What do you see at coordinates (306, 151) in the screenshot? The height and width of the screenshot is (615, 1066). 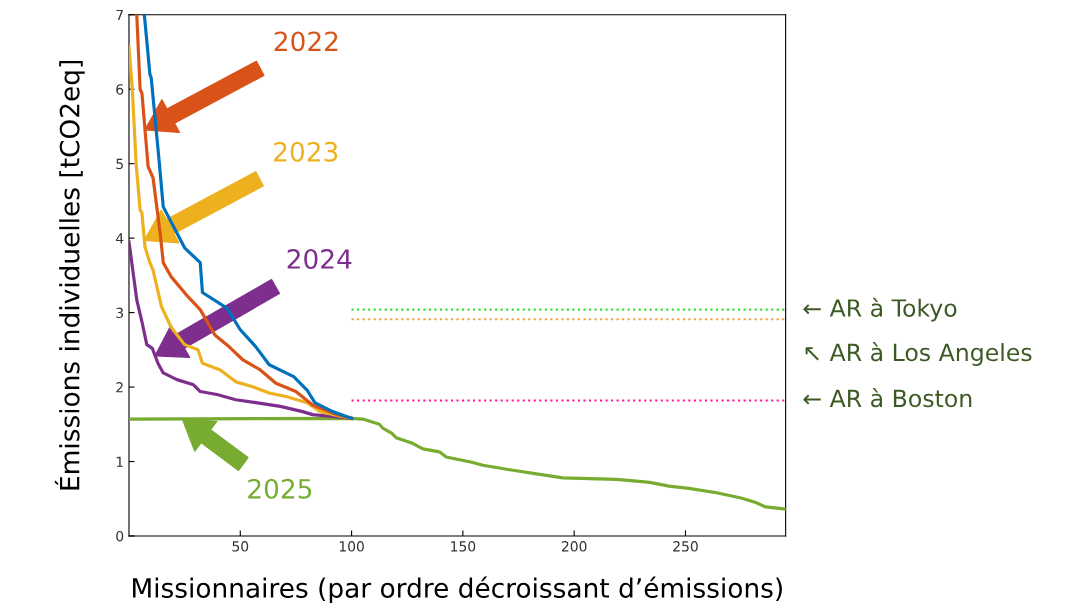 I see `text: 2023` at bounding box center [306, 151].